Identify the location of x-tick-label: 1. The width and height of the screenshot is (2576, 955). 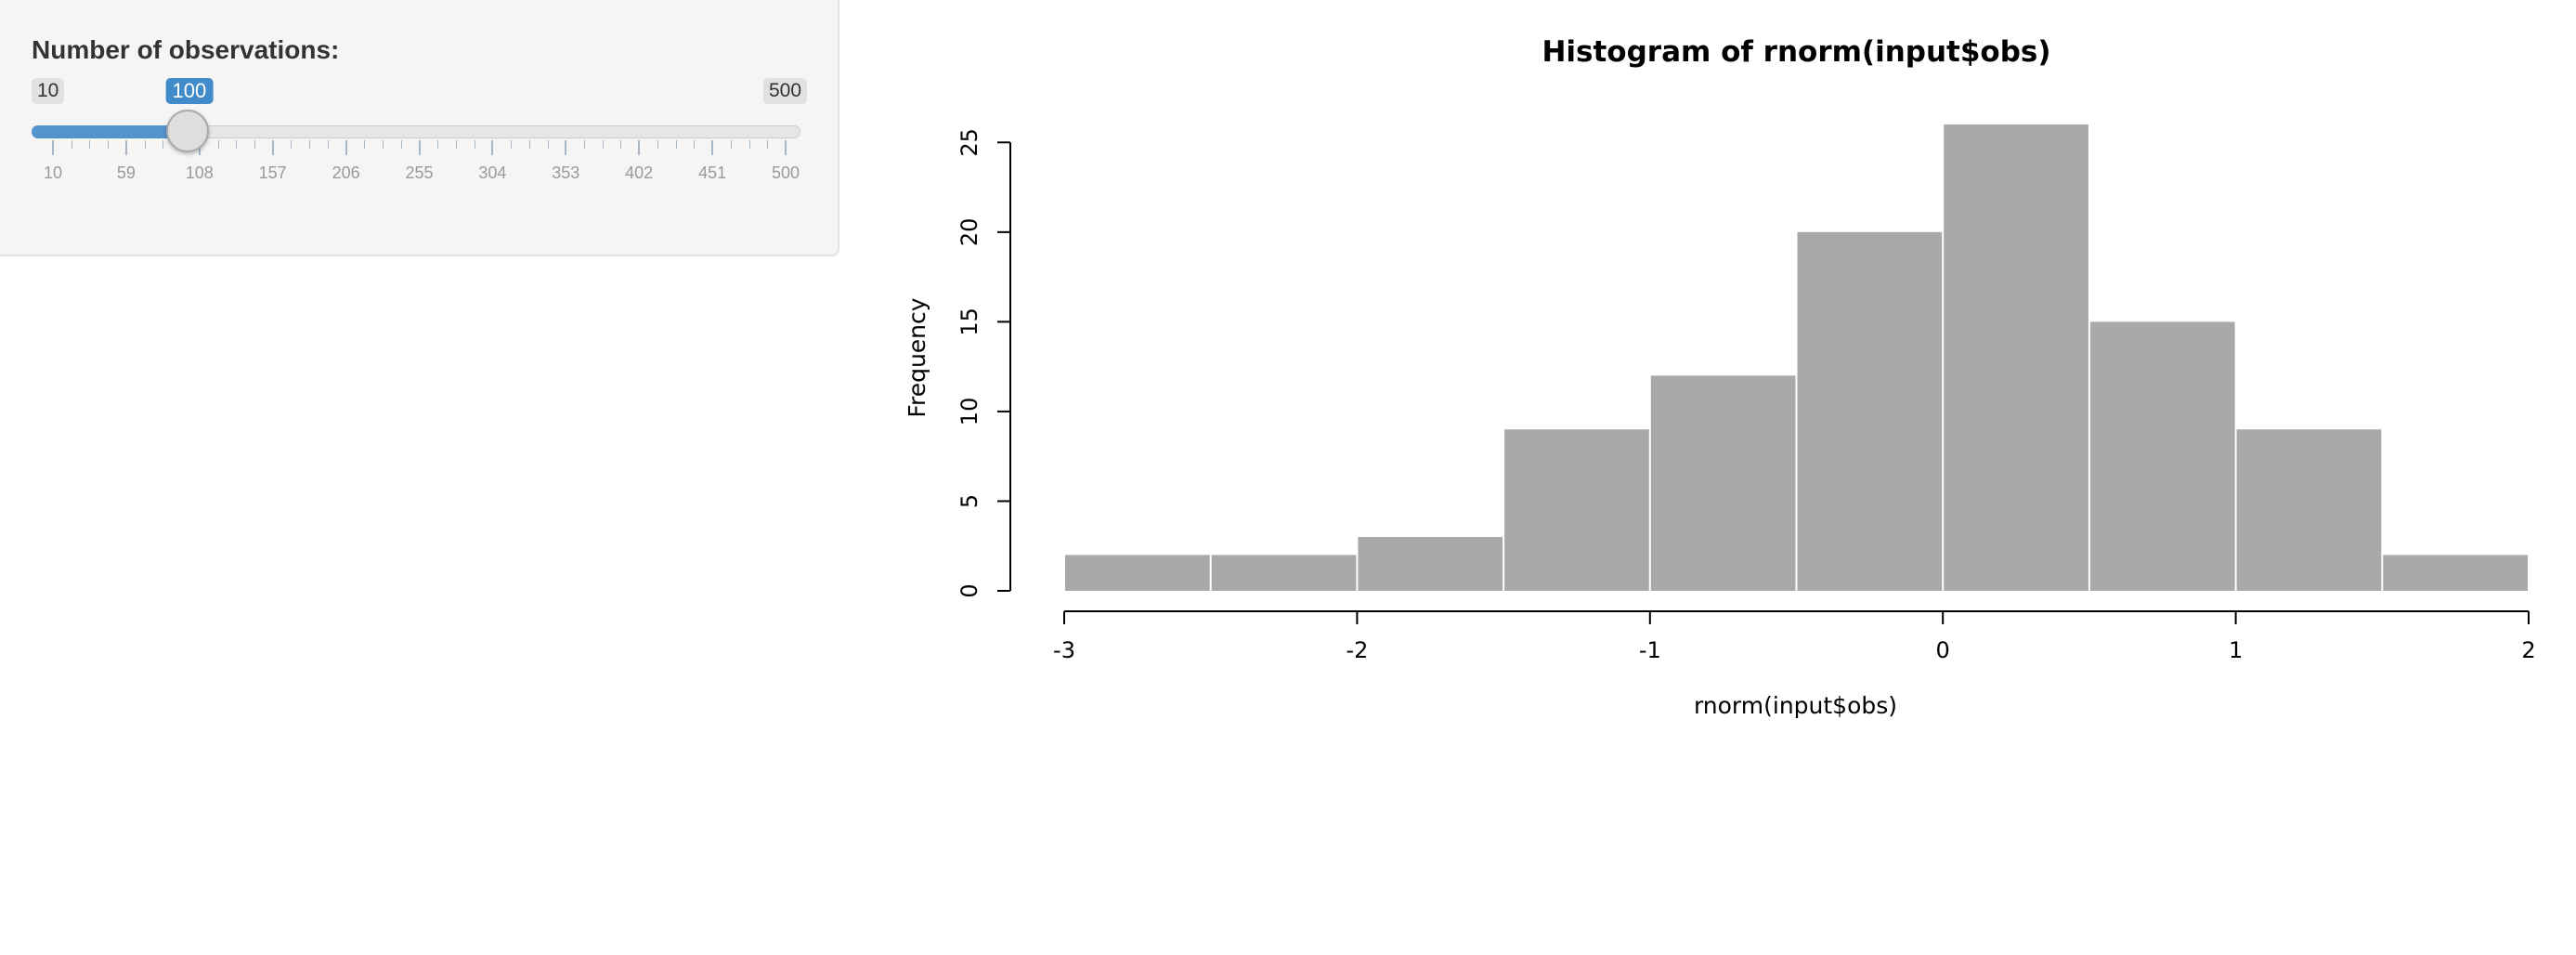
(2236, 650).